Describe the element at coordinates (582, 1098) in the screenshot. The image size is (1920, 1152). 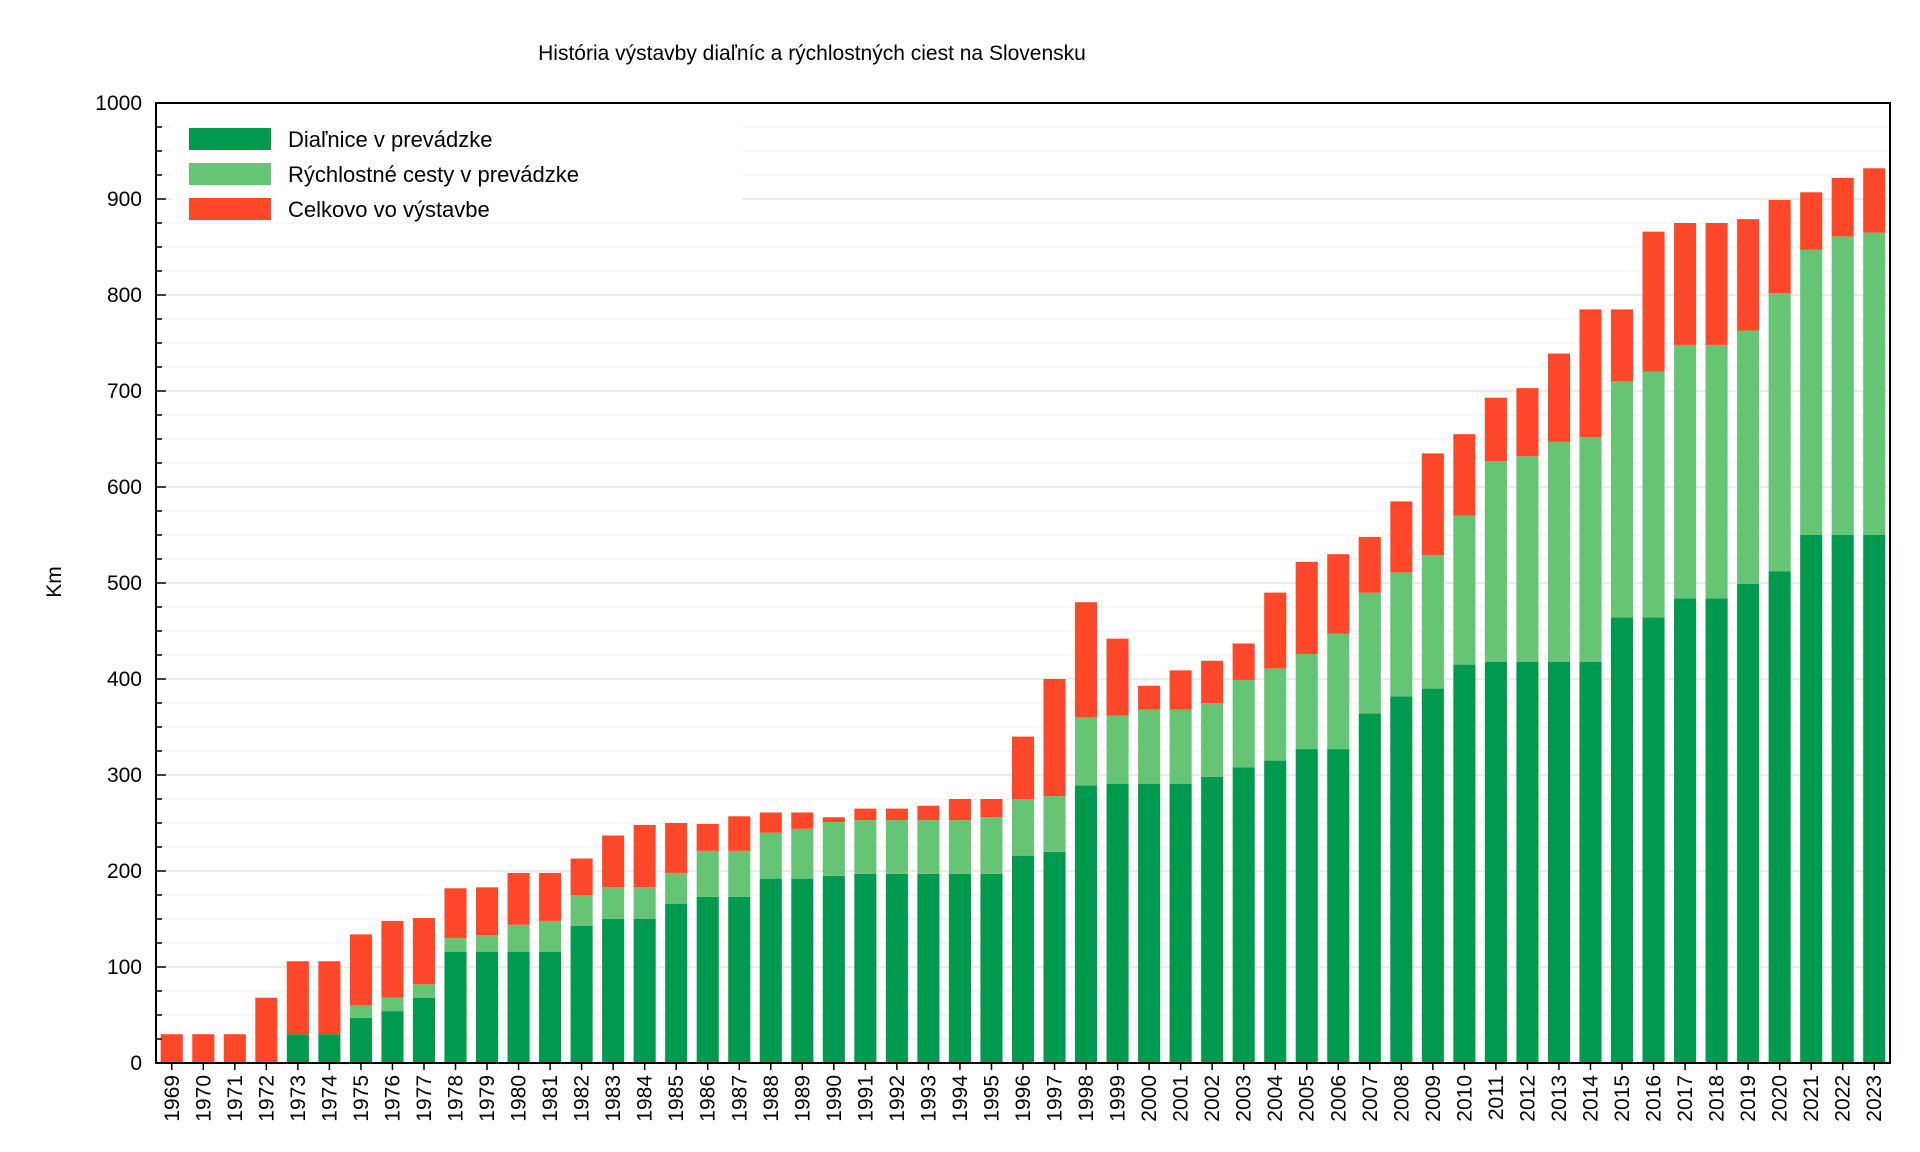
I see `x-tick-label: 1982` at that location.